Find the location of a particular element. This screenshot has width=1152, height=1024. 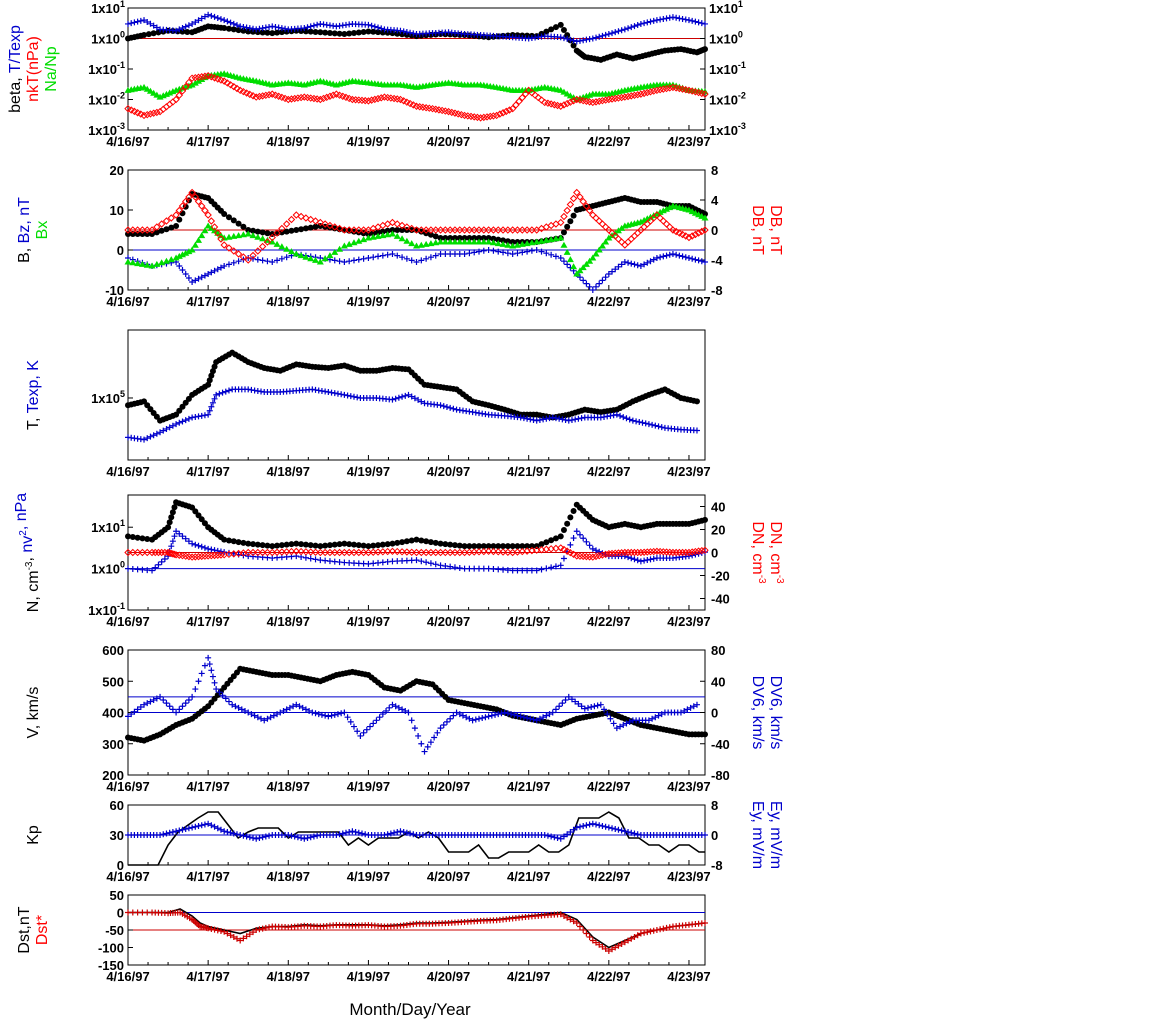

v-right-tick-label: -80 is located at coordinates (720, 775).